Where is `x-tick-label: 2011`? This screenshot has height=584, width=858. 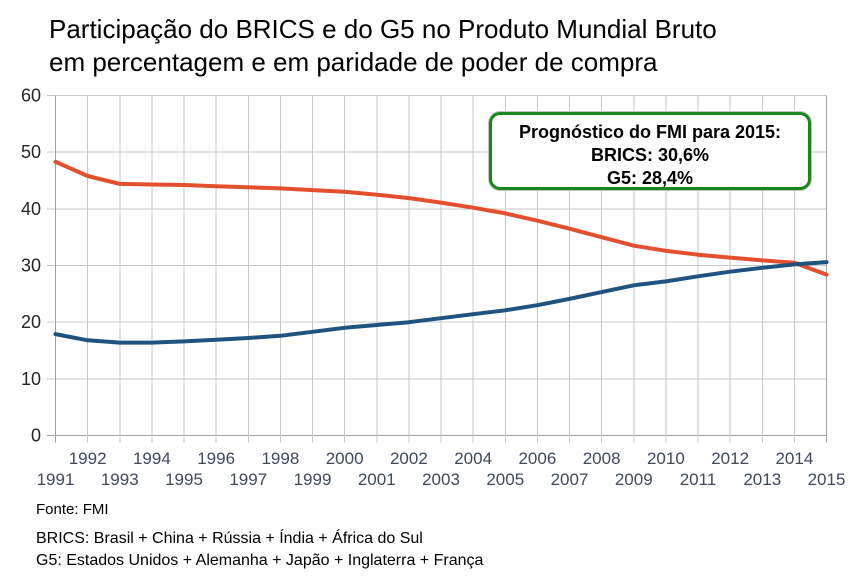
x-tick-label: 2011 is located at coordinates (698, 479).